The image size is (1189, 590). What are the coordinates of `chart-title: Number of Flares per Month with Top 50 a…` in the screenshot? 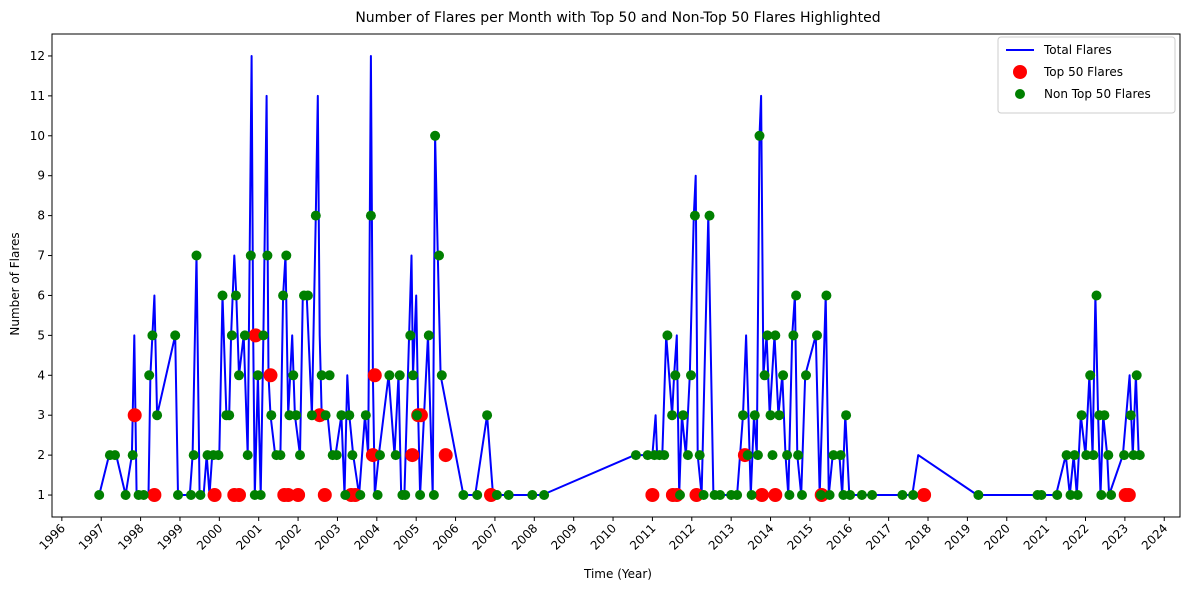 It's located at (617, 18).